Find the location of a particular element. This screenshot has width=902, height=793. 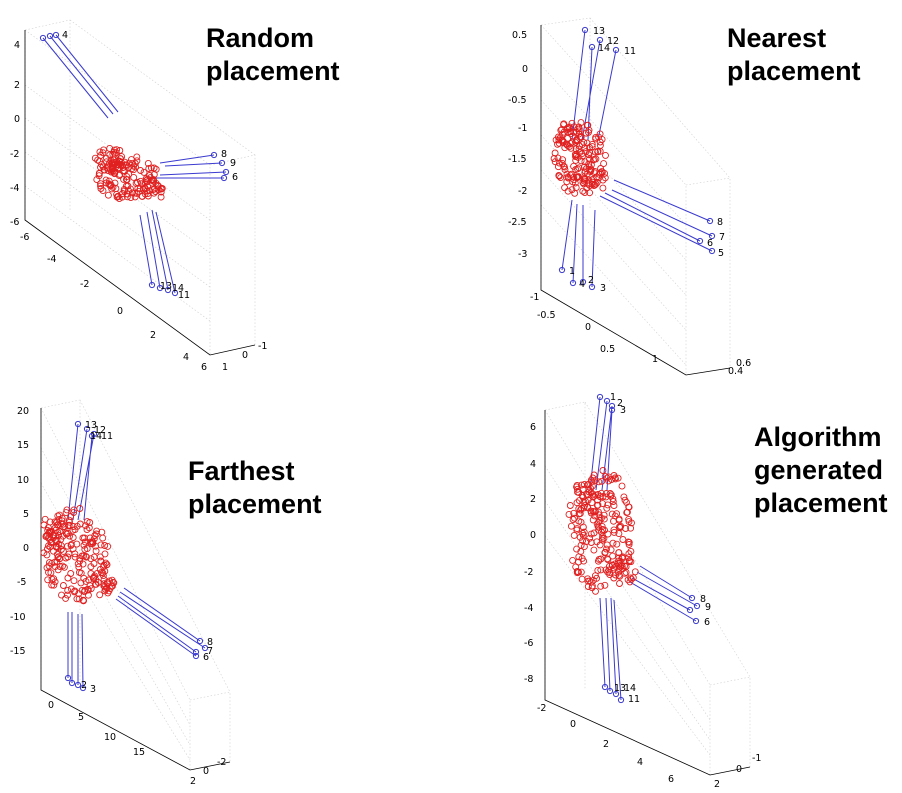

y-tick: -5 is located at coordinates (21, 582).